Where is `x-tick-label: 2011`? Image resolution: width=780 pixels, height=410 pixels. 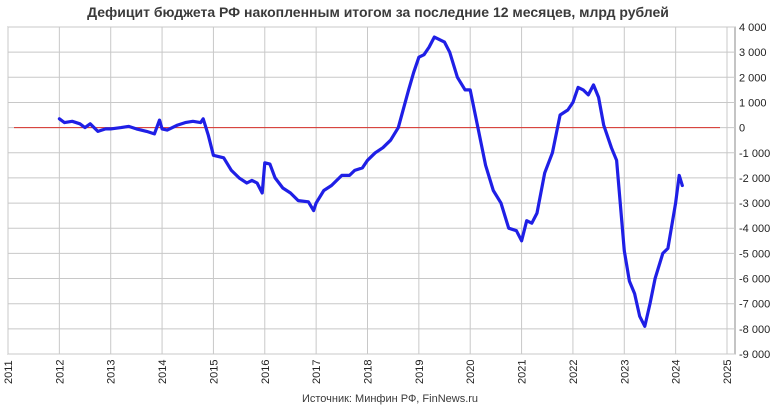 x-tick-label: 2011 is located at coordinates (9, 372).